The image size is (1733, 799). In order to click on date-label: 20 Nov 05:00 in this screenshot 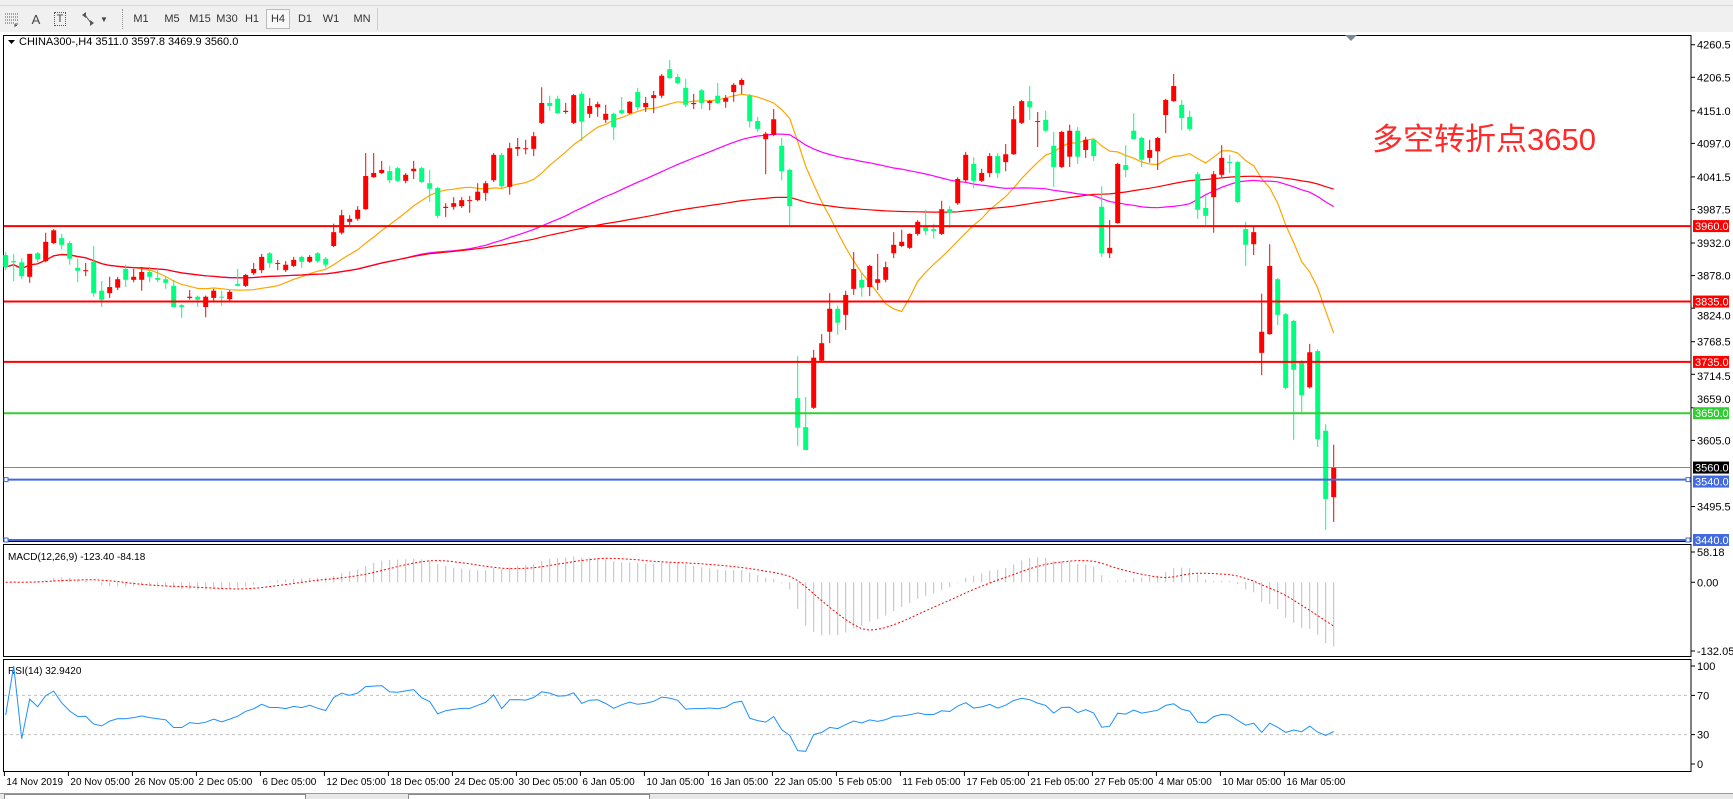, I will do `click(100, 782)`.